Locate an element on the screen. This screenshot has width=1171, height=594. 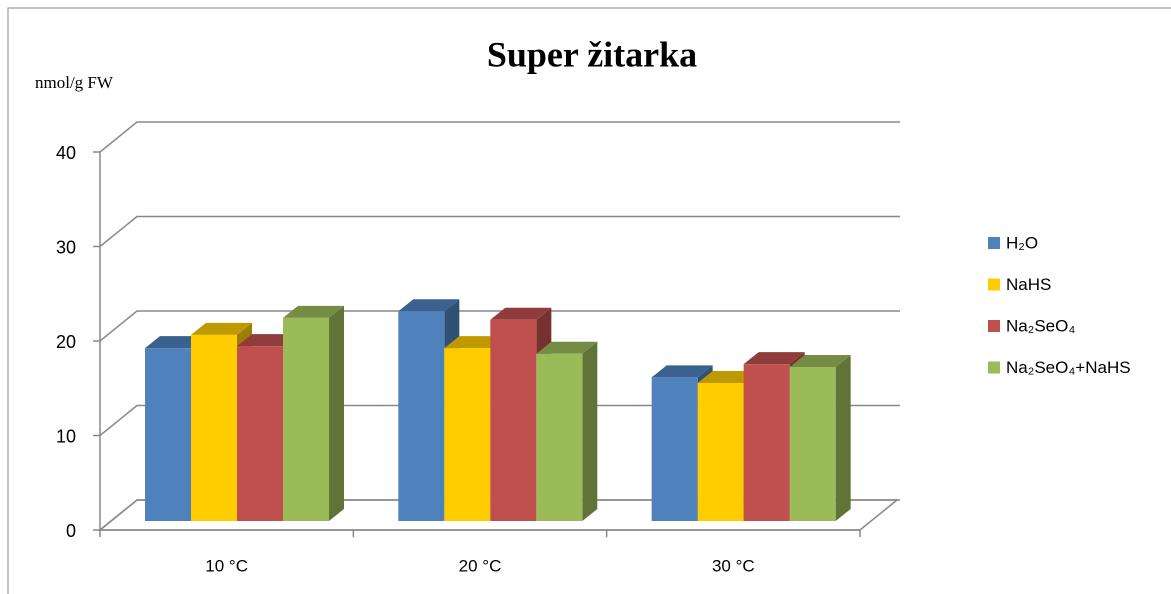
legend-label: Na₂SeO₄+NaHS is located at coordinates (1068, 367).